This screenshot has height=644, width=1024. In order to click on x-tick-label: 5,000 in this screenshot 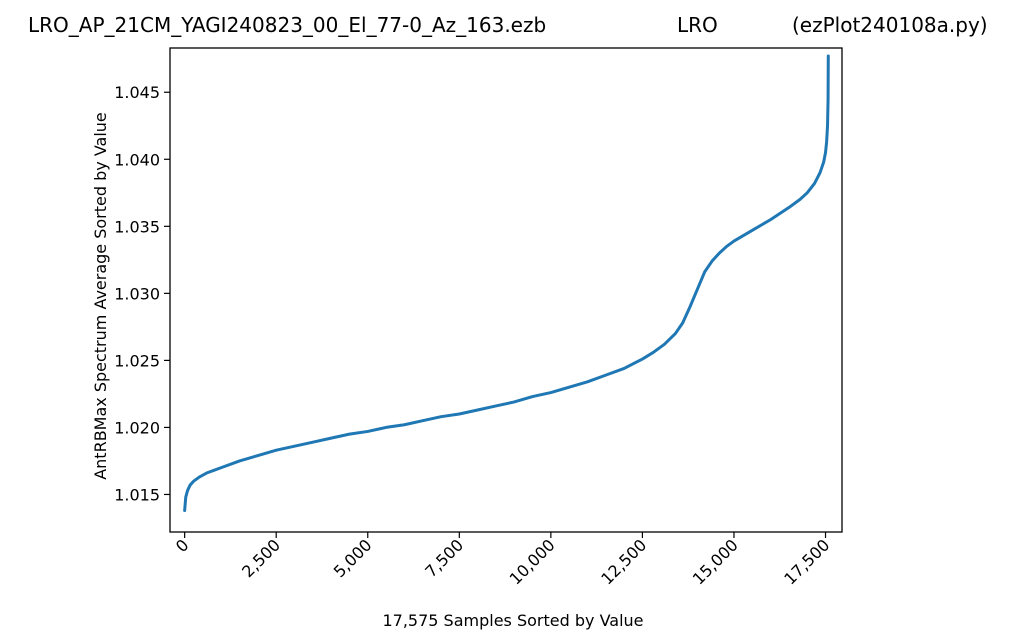, I will do `click(353, 558)`.